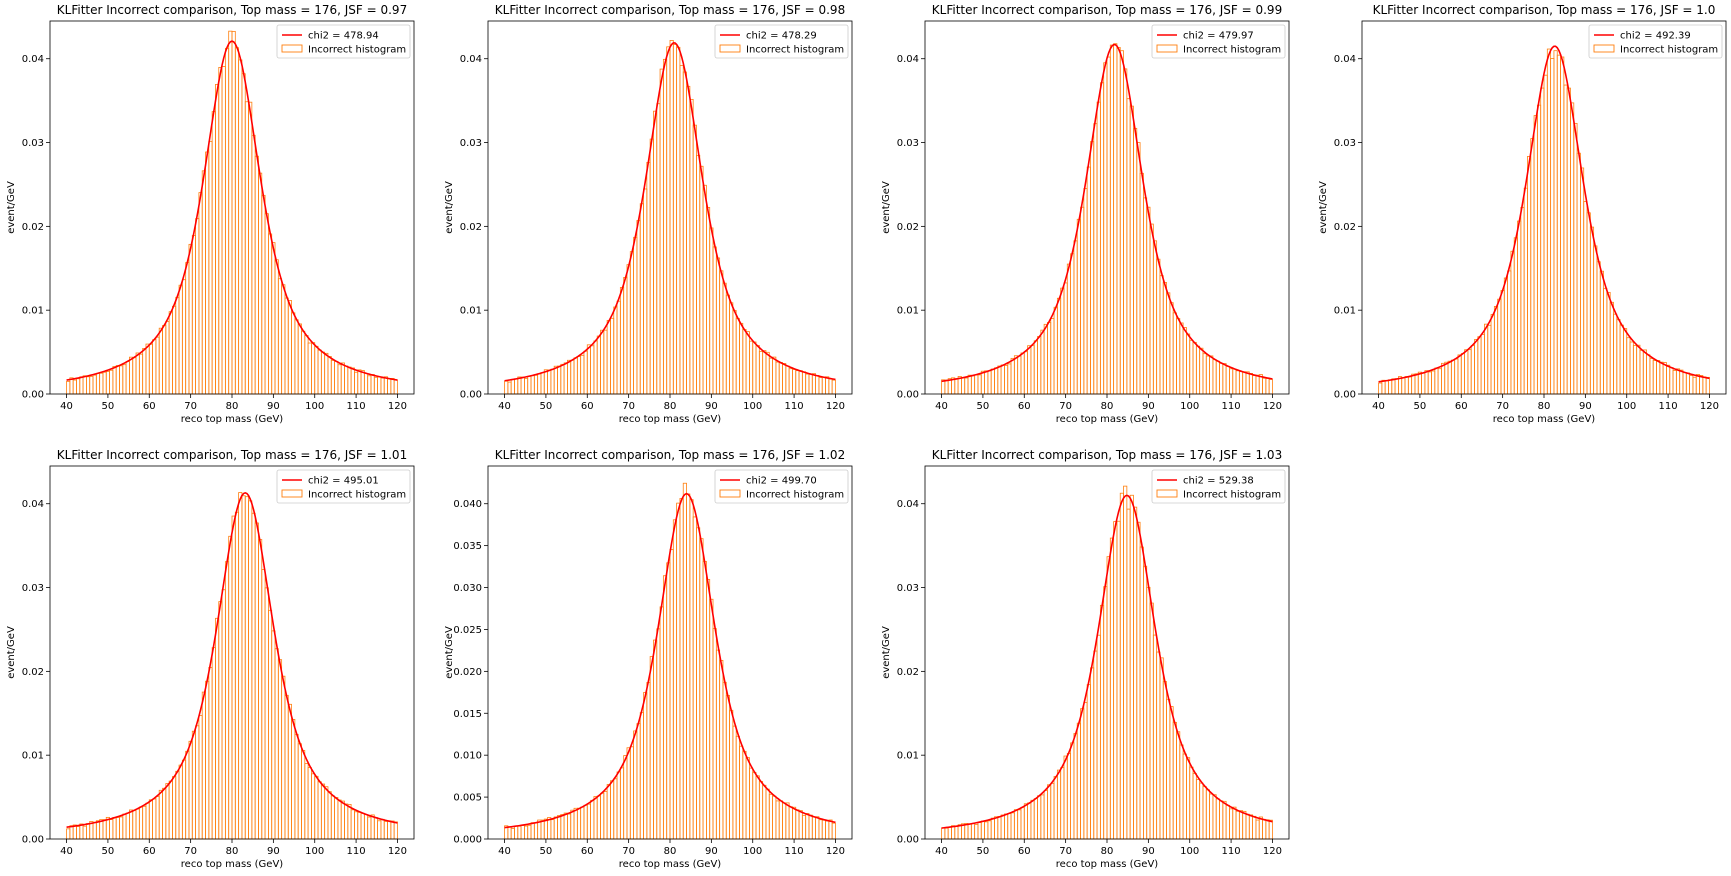 The width and height of the screenshot is (1731, 876). I want to click on legend-label-fit: chi2 = 492.39, so click(1655, 36).